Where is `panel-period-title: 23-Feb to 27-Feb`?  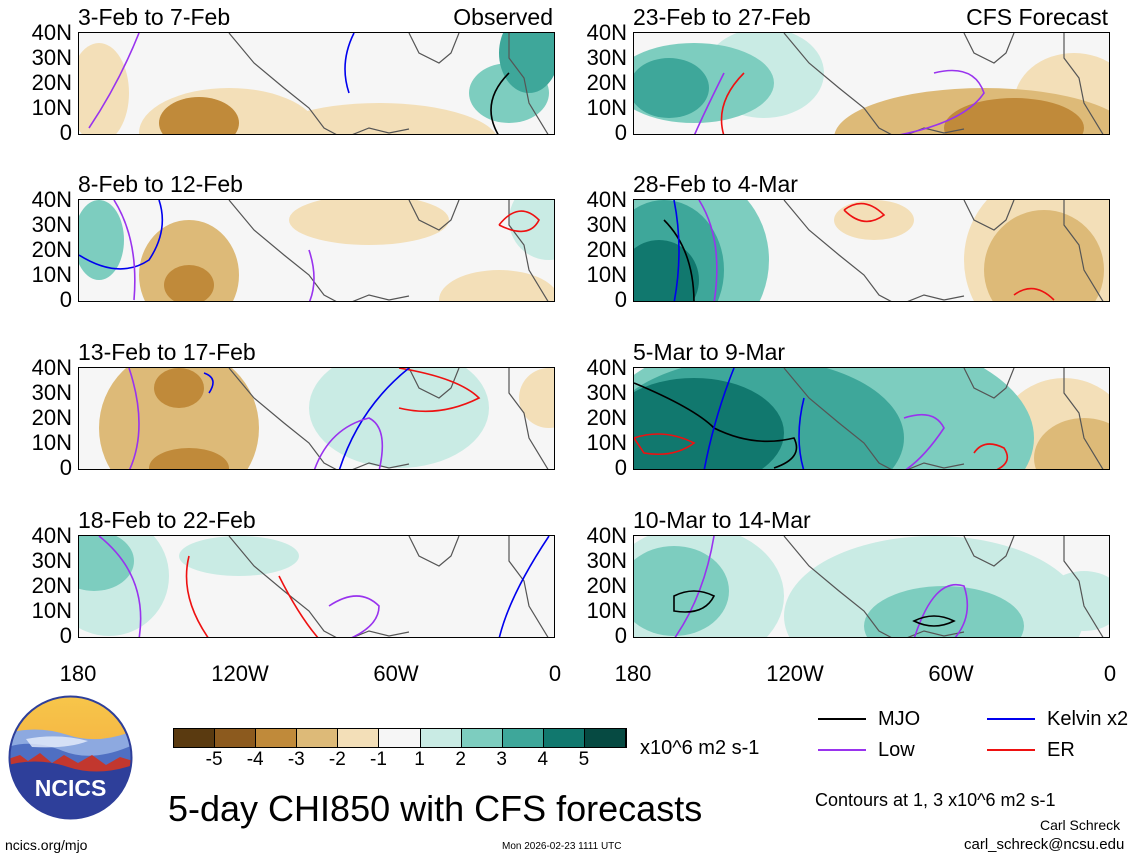
panel-period-title: 23-Feb to 27-Feb is located at coordinates (722, 17).